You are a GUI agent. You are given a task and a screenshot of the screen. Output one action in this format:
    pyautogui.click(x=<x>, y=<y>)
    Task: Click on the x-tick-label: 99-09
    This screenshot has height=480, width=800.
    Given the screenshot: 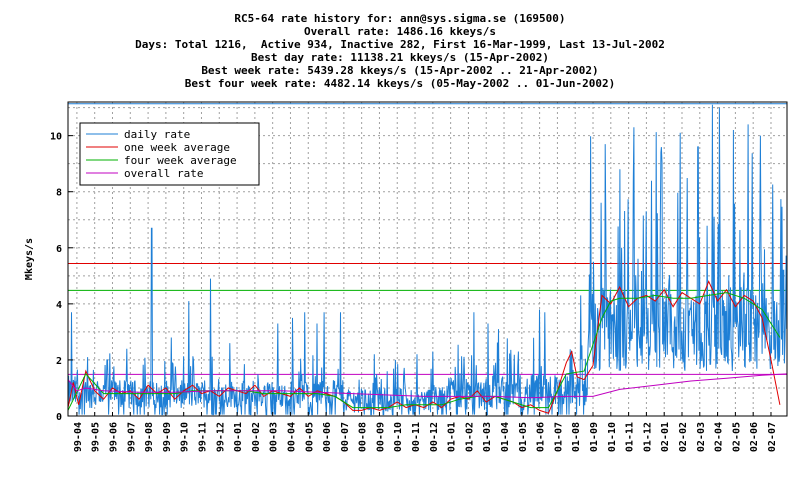 What is the action you would take?
    pyautogui.click(x=167, y=437)
    